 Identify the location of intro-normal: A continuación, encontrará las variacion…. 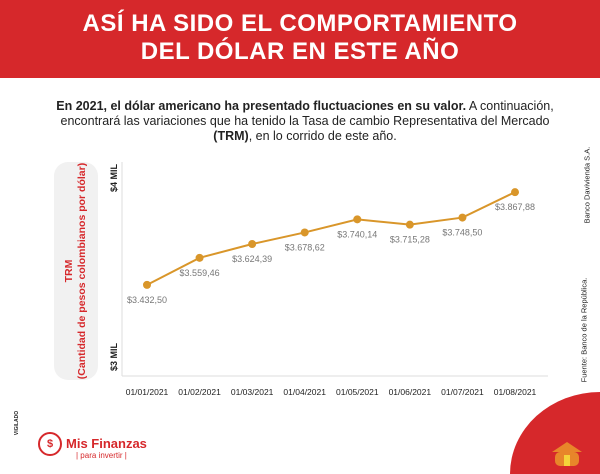
(307, 113).